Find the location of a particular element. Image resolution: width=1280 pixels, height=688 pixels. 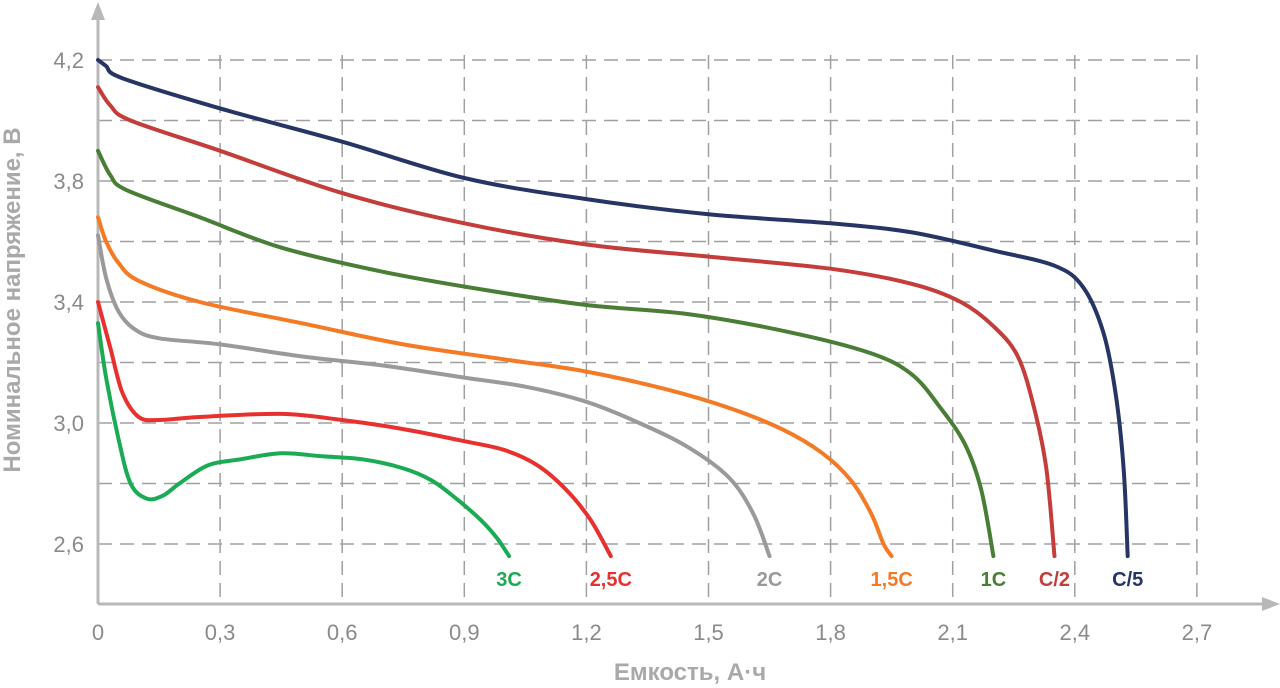

x-tick-labels: 0 0,3 0,6 0,9 1,2 1,5 1,8 2,1 2,4 2,7 is located at coordinates (652, 632).